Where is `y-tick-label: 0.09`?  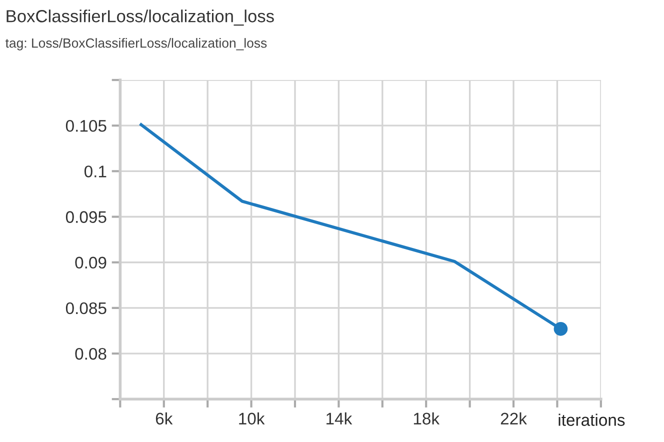
y-tick-label: 0.09 is located at coordinates (90, 262).